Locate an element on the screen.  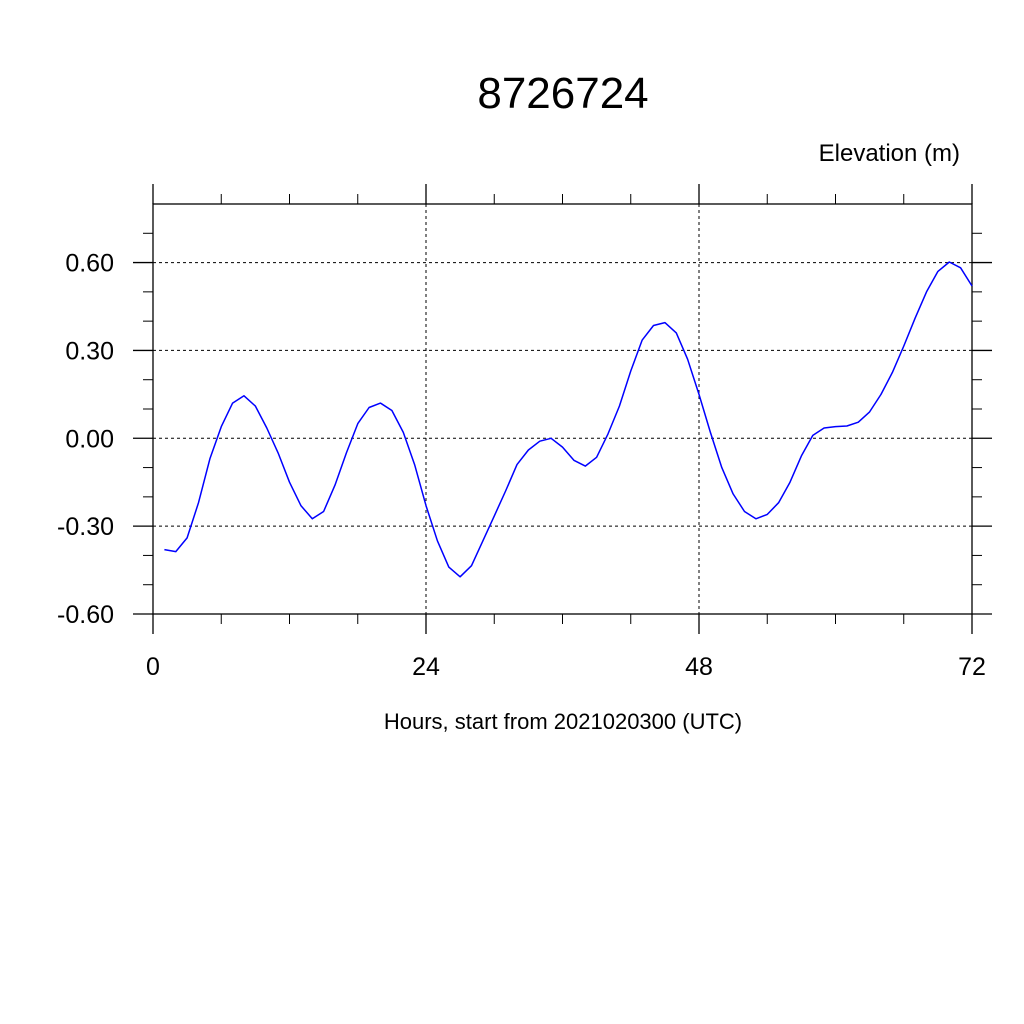
y-axis-label: Elevation (m) is located at coordinates (889, 153).